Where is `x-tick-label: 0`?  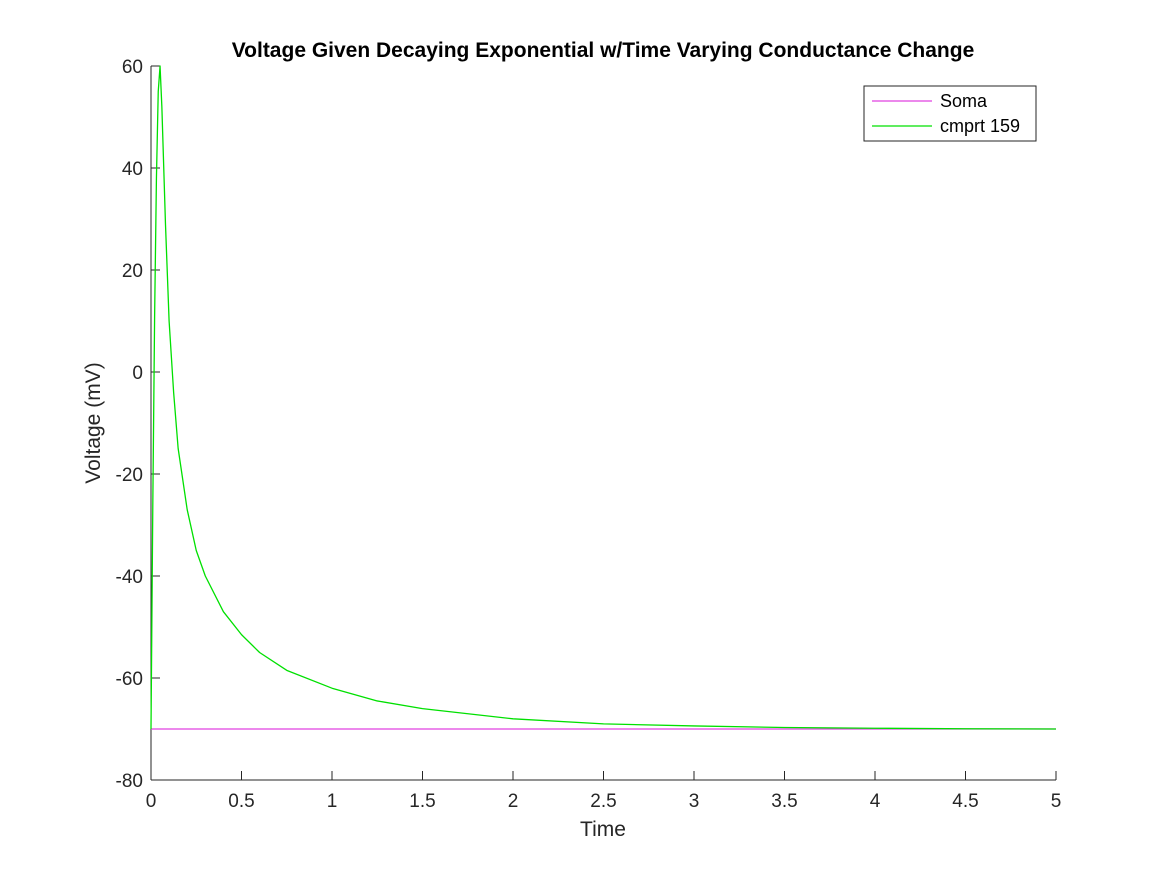 x-tick-label: 0 is located at coordinates (151, 801).